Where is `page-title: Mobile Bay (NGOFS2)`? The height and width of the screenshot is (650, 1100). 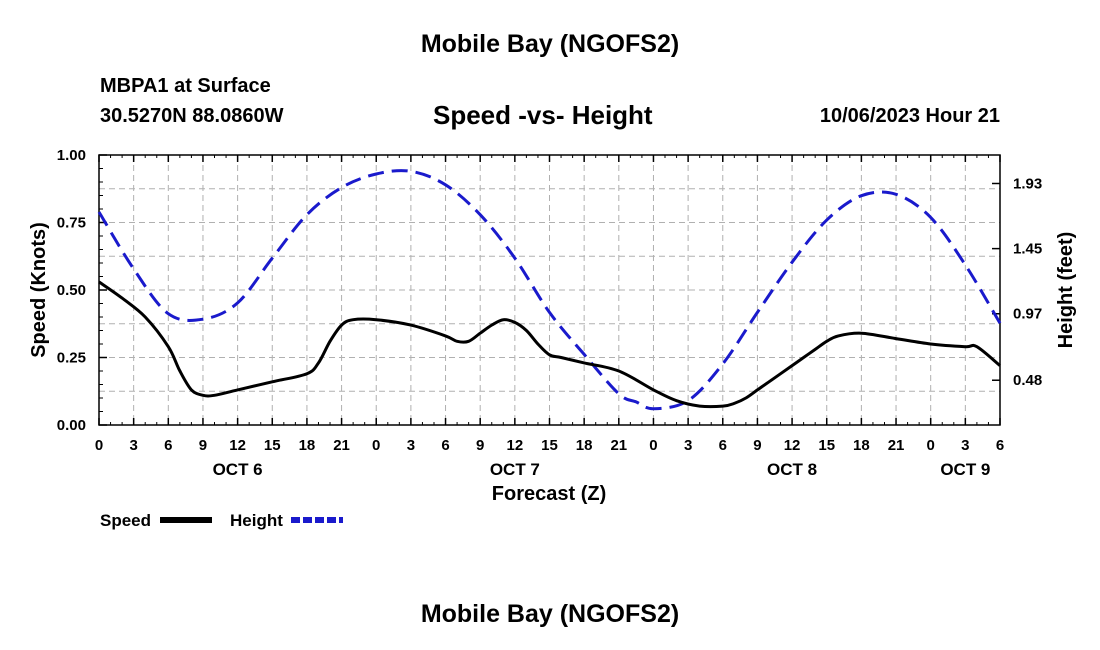
page-title: Mobile Bay (NGOFS2) is located at coordinates (550, 44).